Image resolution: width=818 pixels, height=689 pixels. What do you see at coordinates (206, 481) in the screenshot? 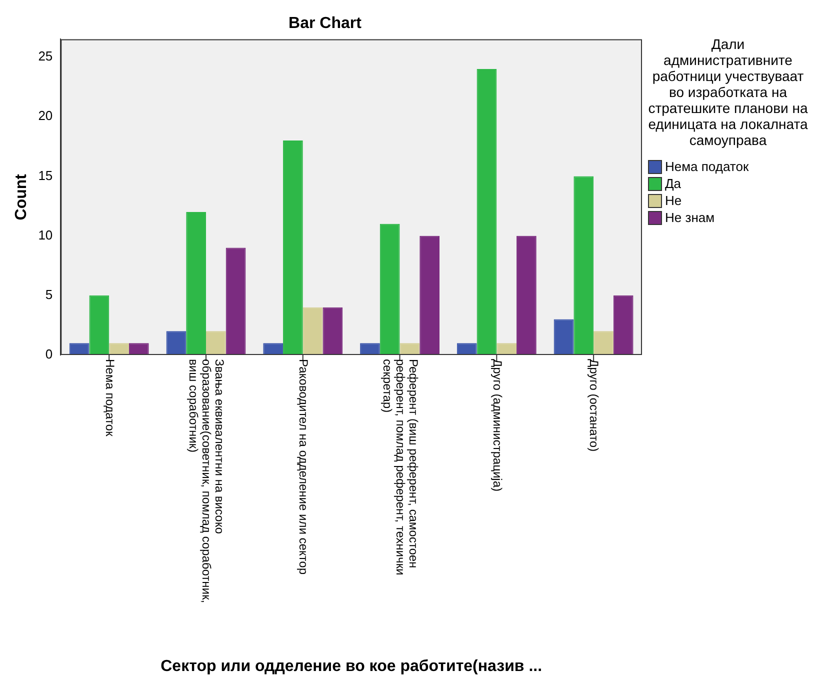
I see `x-tick-label: Звања еквивалентни на високо образование(советник, помлад соработник, виш соработник)` at bounding box center [206, 481].